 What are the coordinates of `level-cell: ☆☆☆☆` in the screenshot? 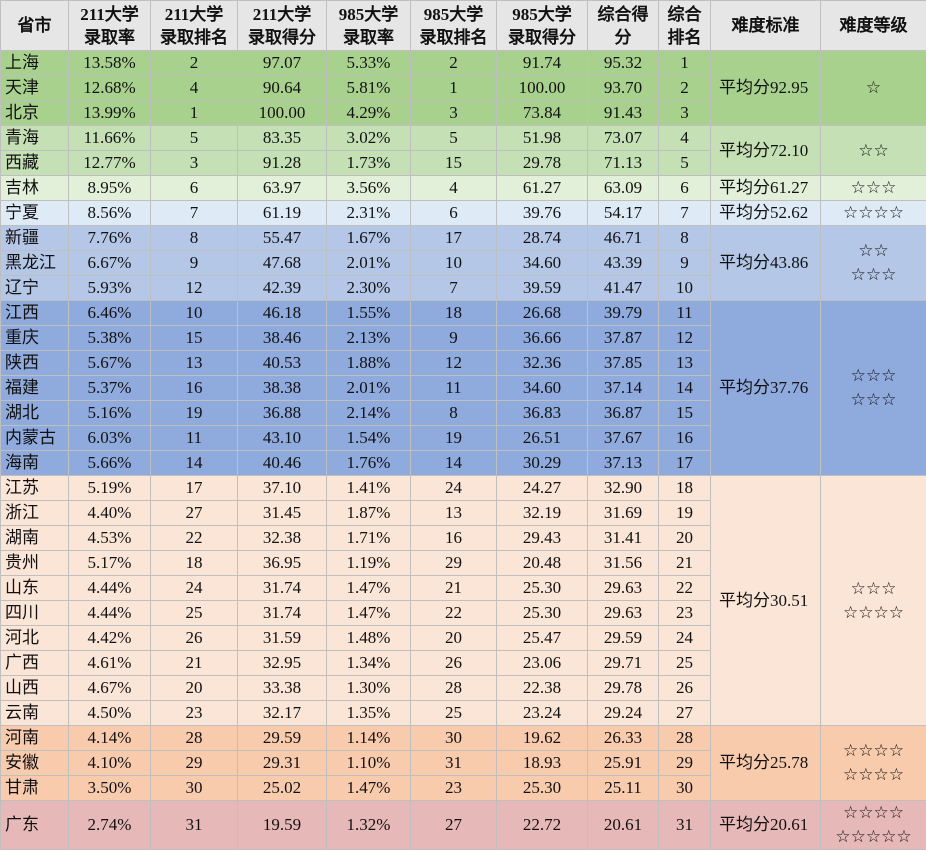 It's located at (873, 213).